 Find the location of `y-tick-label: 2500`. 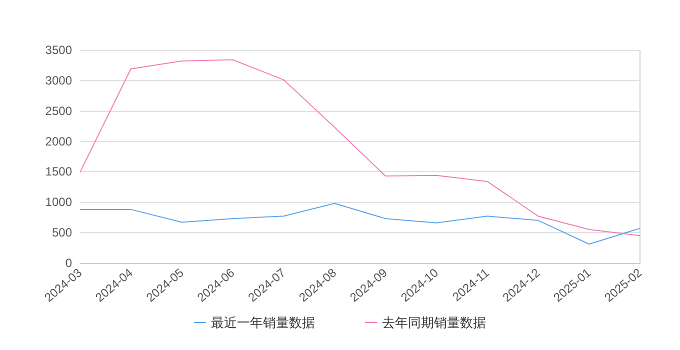

y-tick-label: 2500 is located at coordinates (58, 111).